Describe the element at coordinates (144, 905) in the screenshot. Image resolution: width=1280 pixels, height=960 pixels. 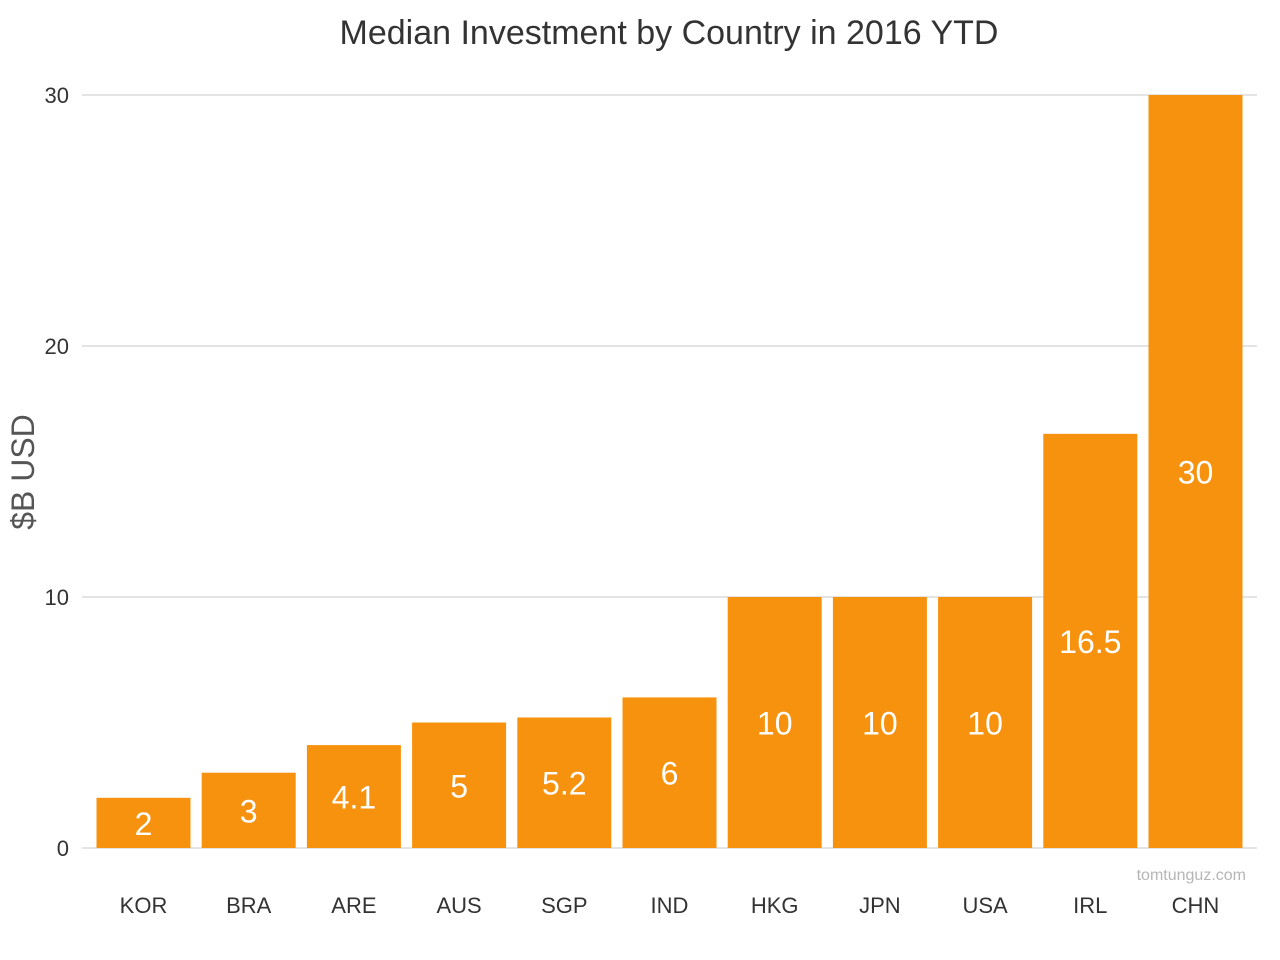
I see `x-tick-label: KOR` at that location.